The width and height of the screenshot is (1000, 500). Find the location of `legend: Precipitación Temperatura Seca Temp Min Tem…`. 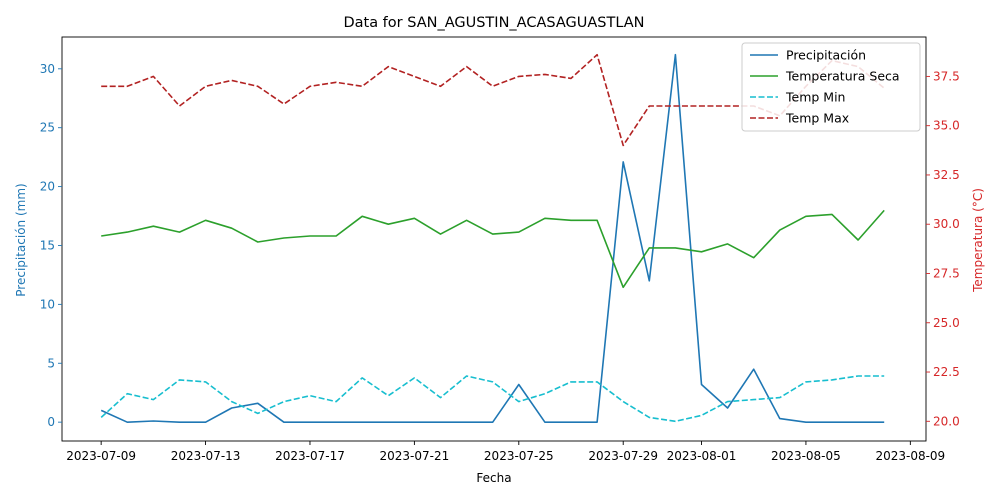

legend: Precipitación Temperatura Seca Temp Min Tem… is located at coordinates (831, 87).